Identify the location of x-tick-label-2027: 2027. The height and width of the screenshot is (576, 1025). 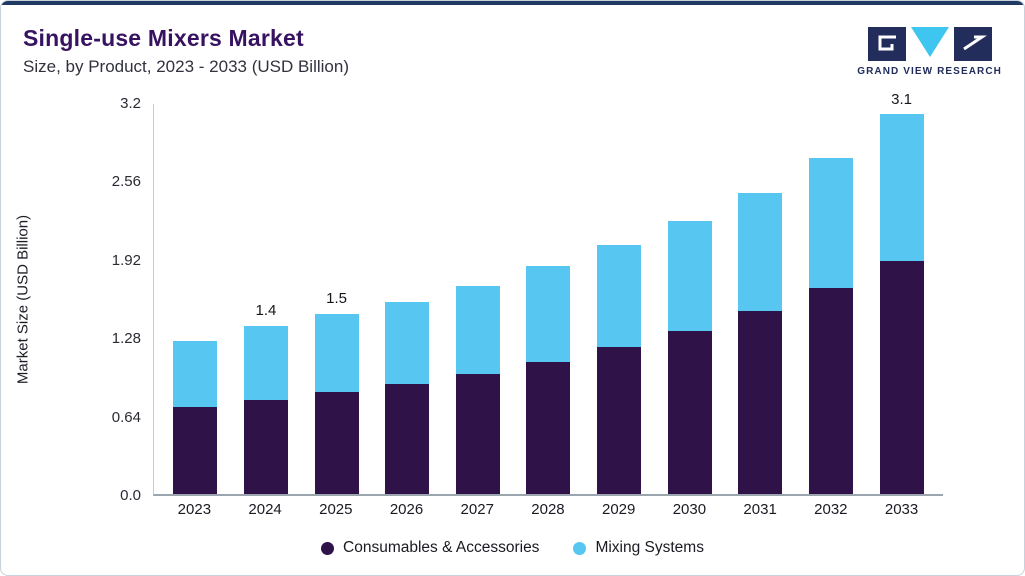
(477, 509).